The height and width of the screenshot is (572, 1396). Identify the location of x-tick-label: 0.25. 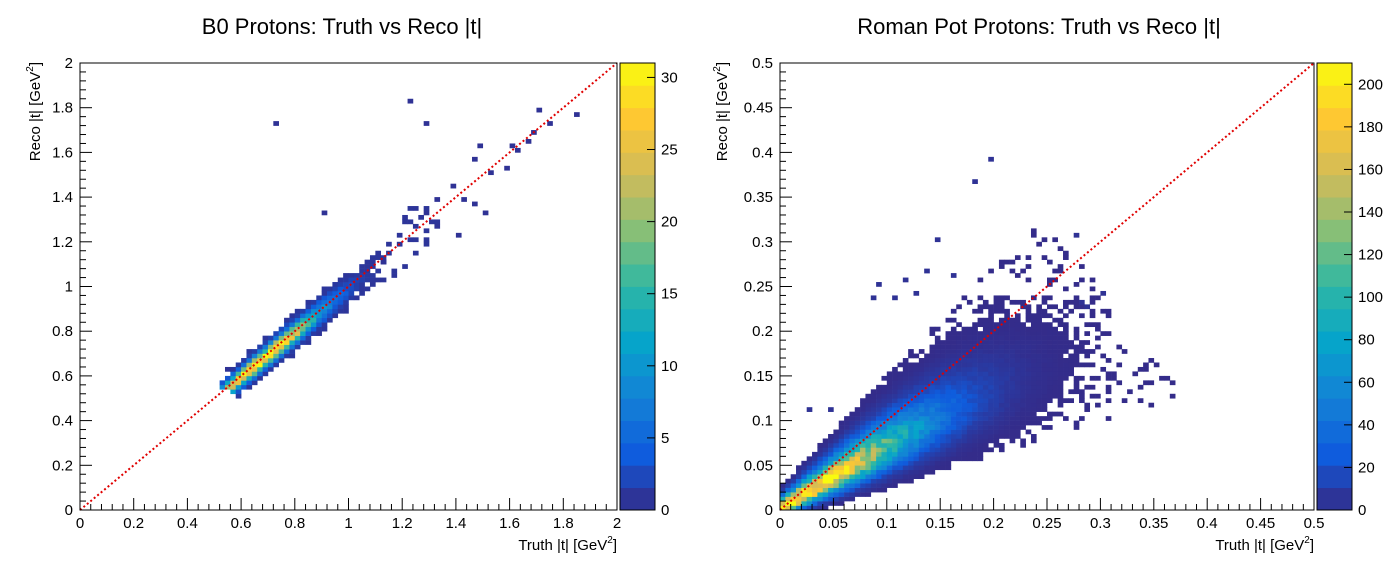
(1046, 523).